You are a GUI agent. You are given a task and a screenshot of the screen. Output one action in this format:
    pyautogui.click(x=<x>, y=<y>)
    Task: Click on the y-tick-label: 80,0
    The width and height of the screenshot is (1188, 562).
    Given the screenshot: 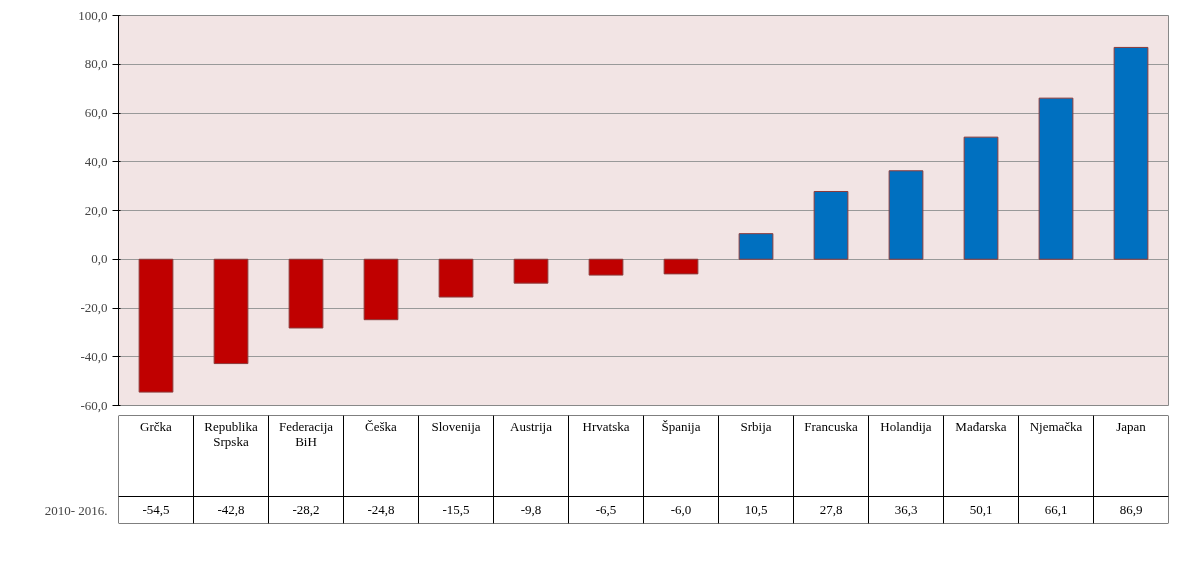 What is the action you would take?
    pyautogui.click(x=96, y=64)
    